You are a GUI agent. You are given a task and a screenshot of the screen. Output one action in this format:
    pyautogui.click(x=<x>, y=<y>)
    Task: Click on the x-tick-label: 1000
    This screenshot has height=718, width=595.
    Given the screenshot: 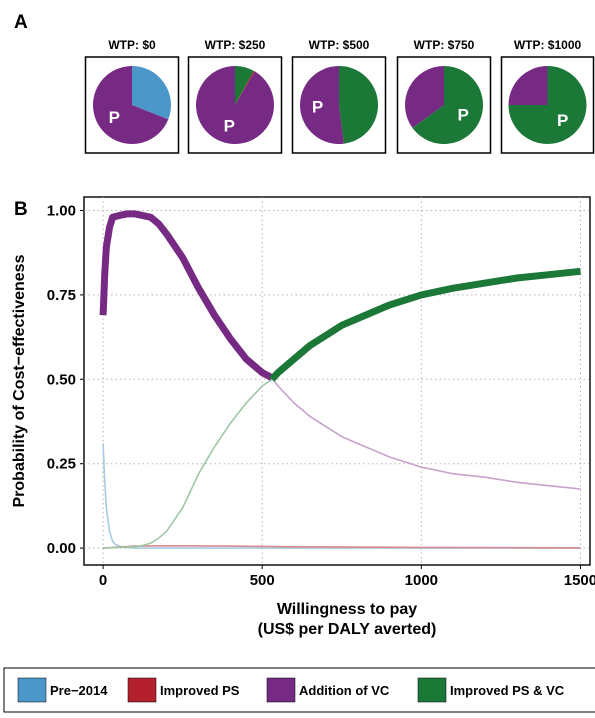 What is the action you would take?
    pyautogui.click(x=421, y=580)
    